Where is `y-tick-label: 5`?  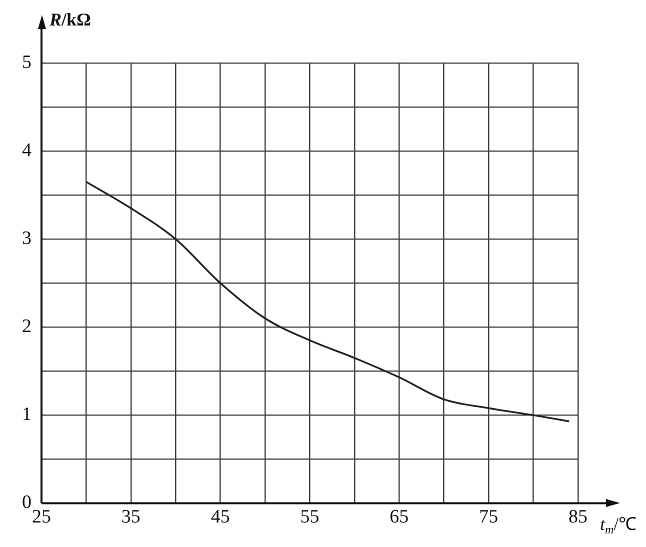
y-tick-label: 5 is located at coordinates (27, 62).